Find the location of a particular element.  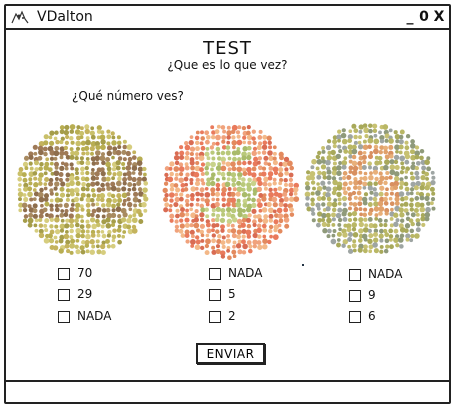

close-button: X is located at coordinates (439, 17).